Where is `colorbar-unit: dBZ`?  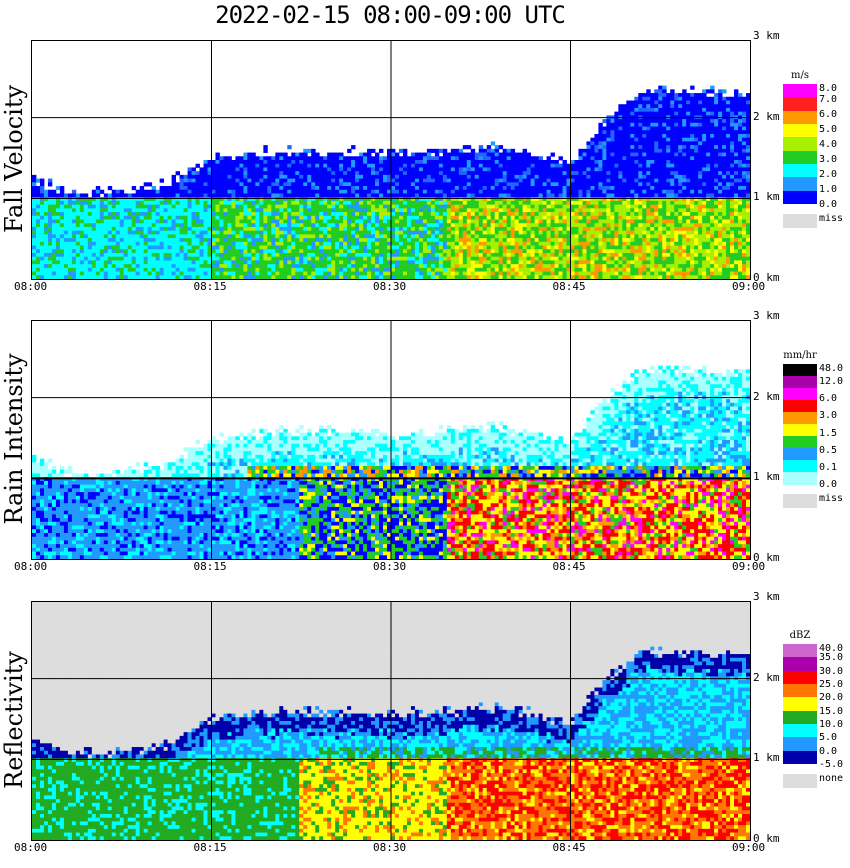 colorbar-unit: dBZ is located at coordinates (800, 635).